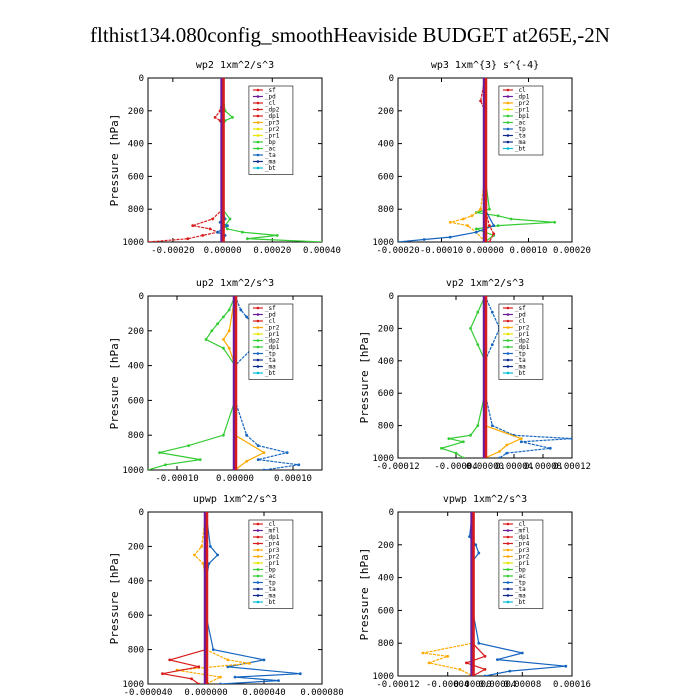  I want to click on legend-entry: _ac, so click(270, 149).